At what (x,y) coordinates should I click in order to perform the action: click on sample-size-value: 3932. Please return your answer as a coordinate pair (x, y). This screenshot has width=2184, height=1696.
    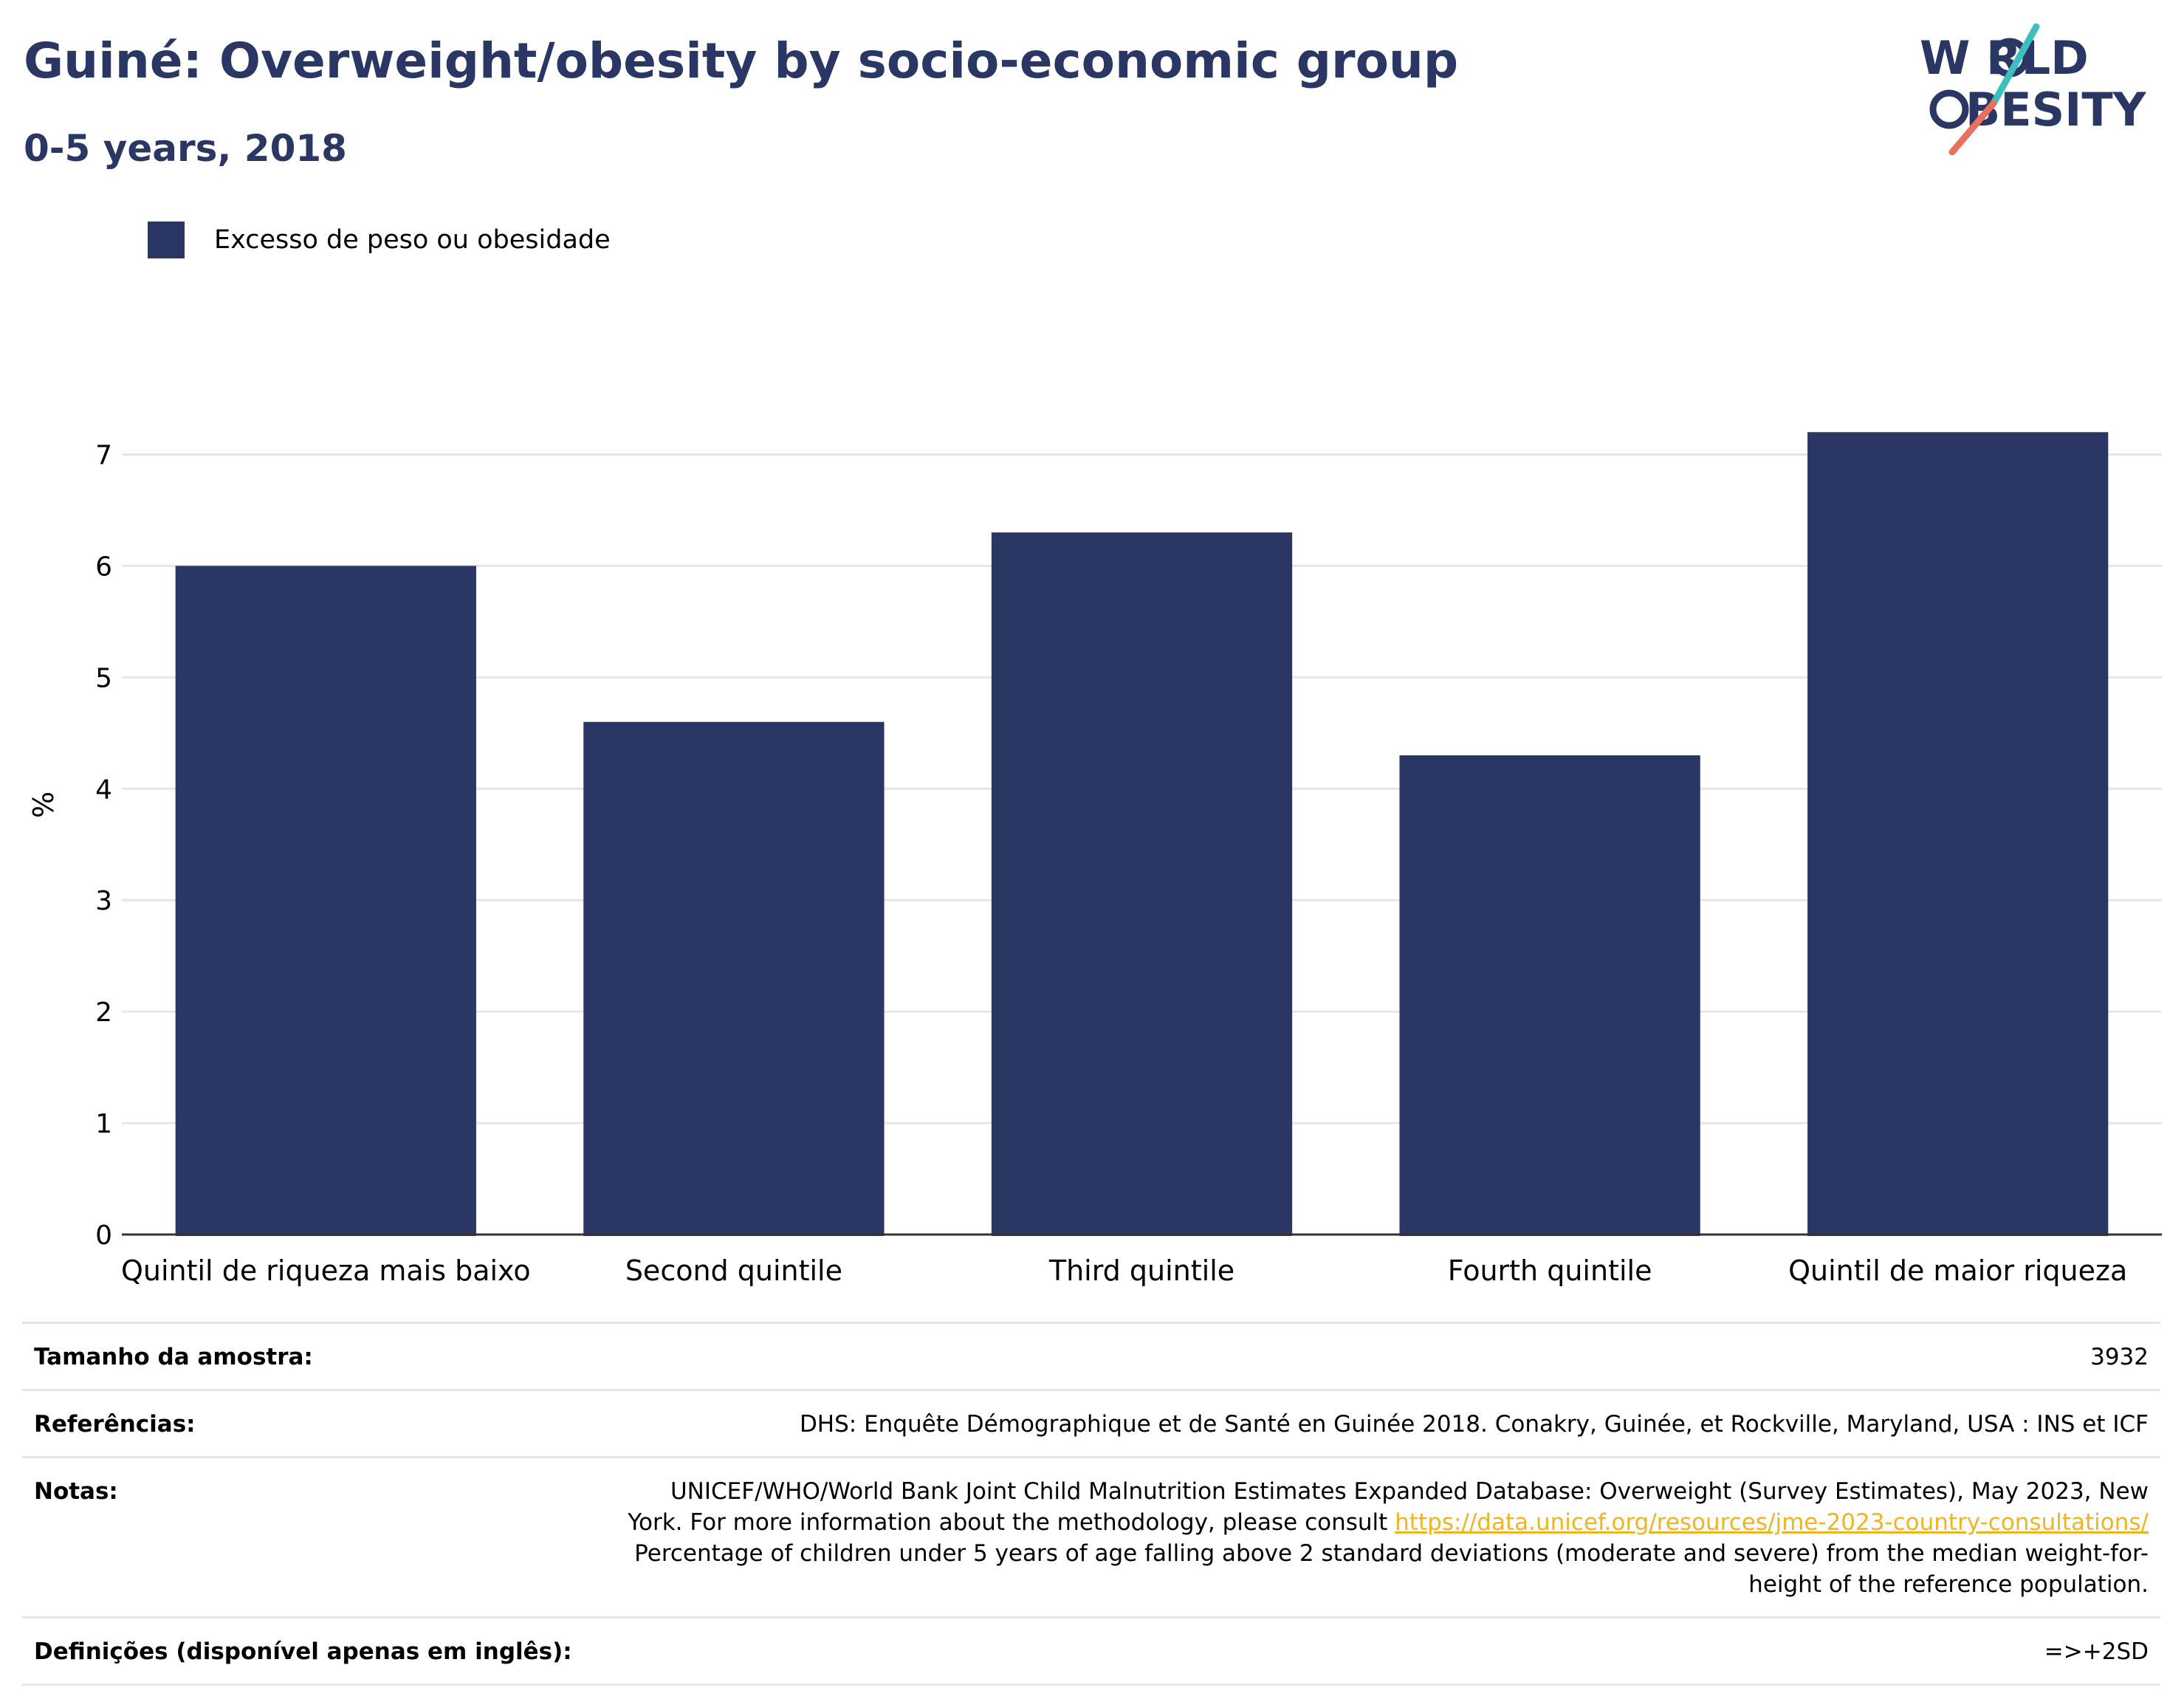
    Looking at the image, I should click on (2120, 1357).